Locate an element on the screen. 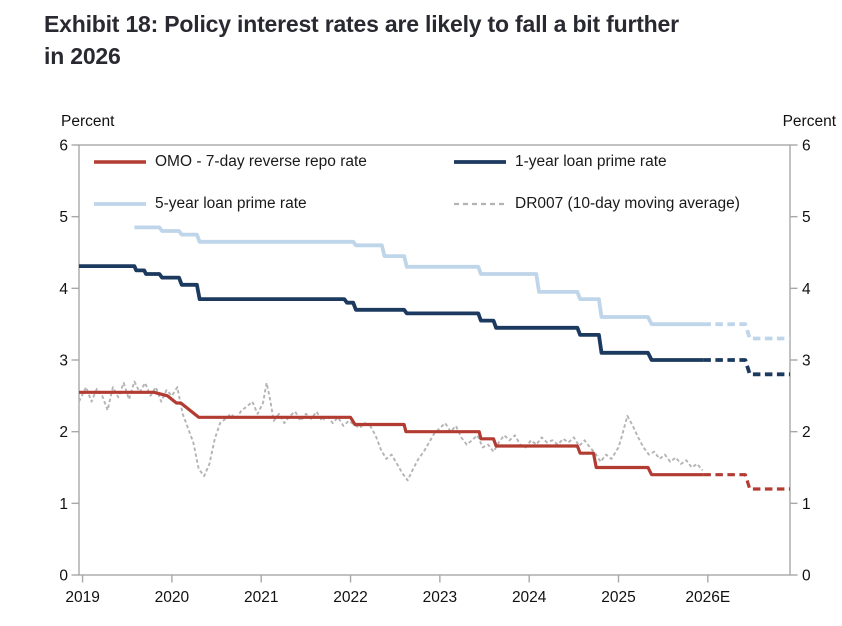  series-line-5-year-loan-prime-rate is located at coordinates (419, 276).